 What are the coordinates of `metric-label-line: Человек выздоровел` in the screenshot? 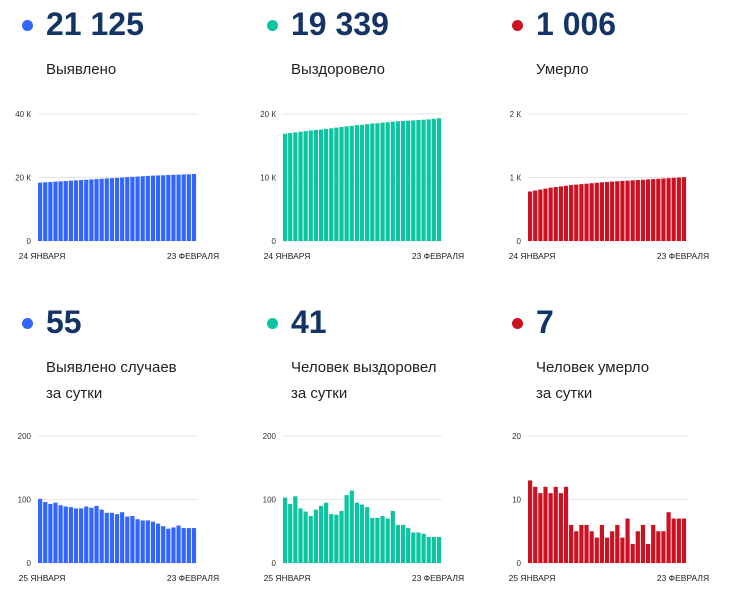 It's located at (364, 367).